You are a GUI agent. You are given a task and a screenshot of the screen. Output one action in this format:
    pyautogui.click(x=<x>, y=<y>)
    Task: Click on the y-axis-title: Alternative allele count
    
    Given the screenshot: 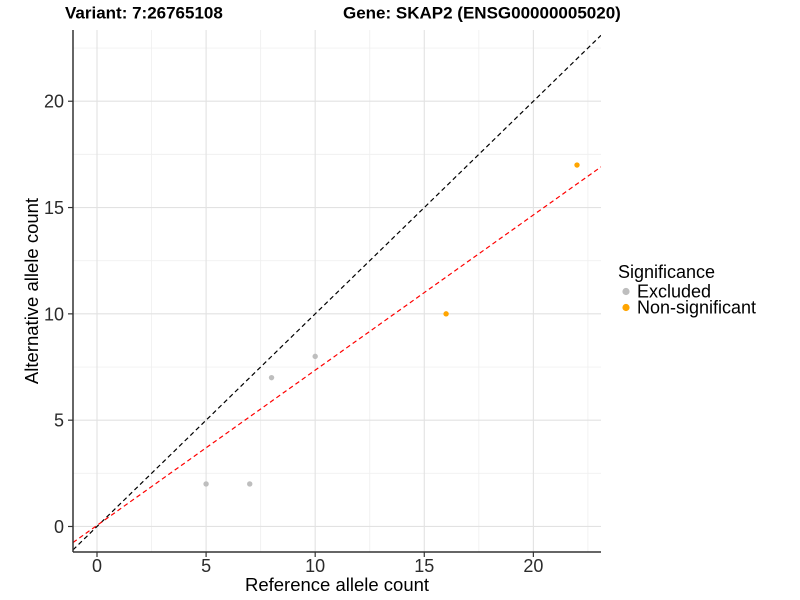 What is the action you would take?
    pyautogui.click(x=31, y=291)
    